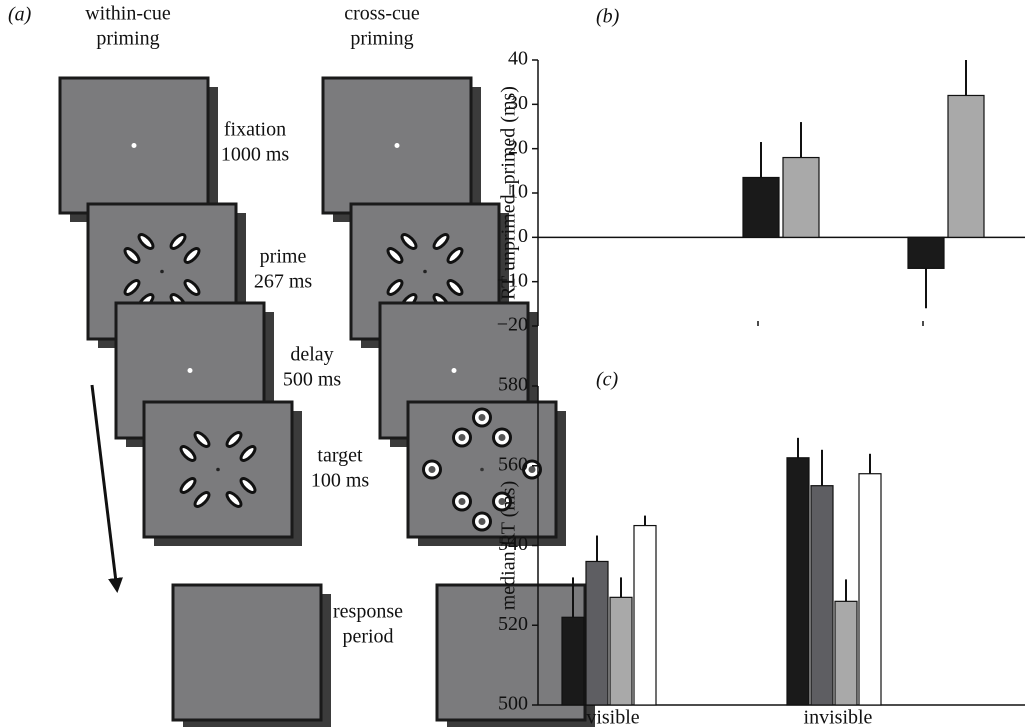  Describe the element at coordinates (368, 612) in the screenshot. I see `stage-label: response` at that location.